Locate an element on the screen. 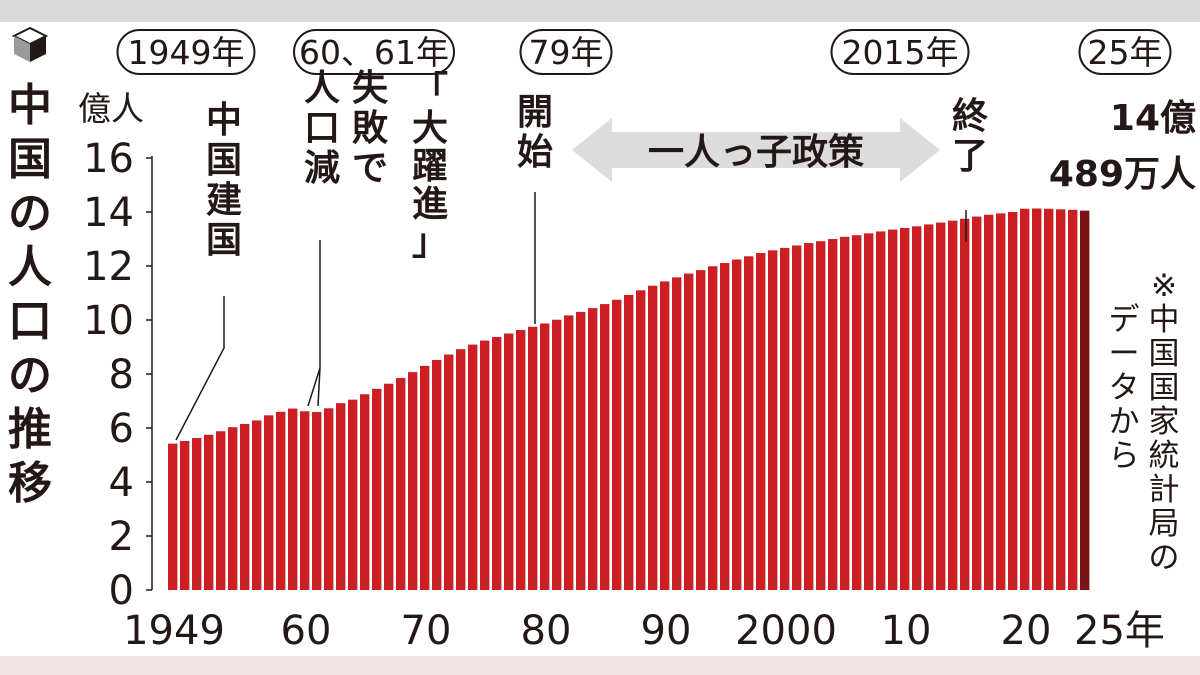 The width and height of the screenshot is (1200, 675). y-tick-label: 0 is located at coordinates (121, 591).